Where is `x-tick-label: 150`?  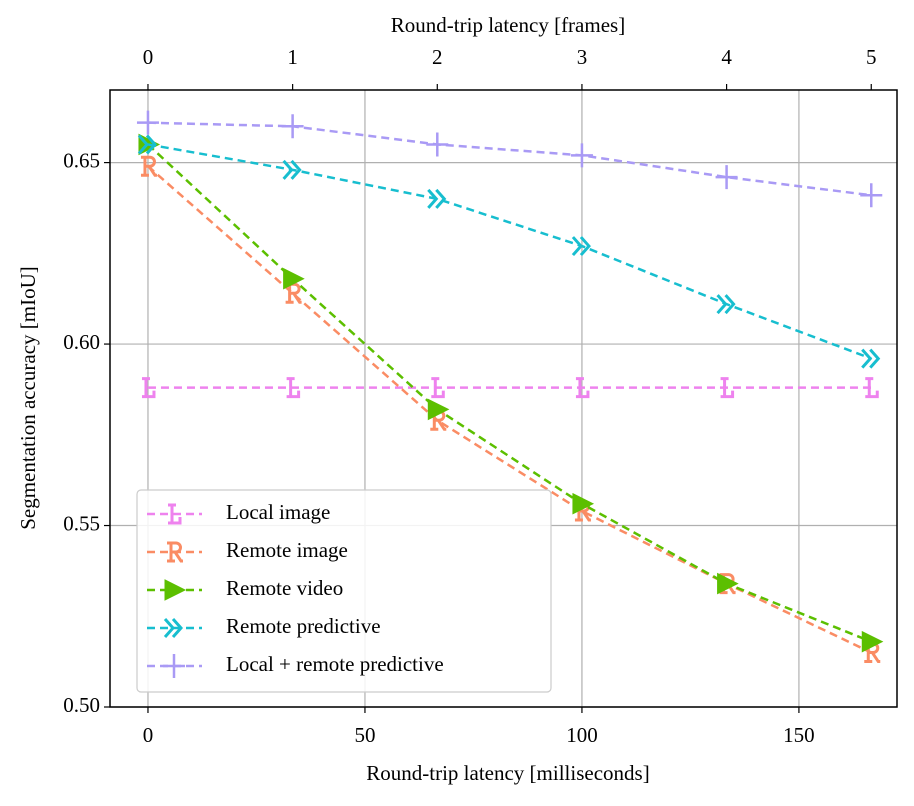
x-tick-label: 150 is located at coordinates (799, 735).